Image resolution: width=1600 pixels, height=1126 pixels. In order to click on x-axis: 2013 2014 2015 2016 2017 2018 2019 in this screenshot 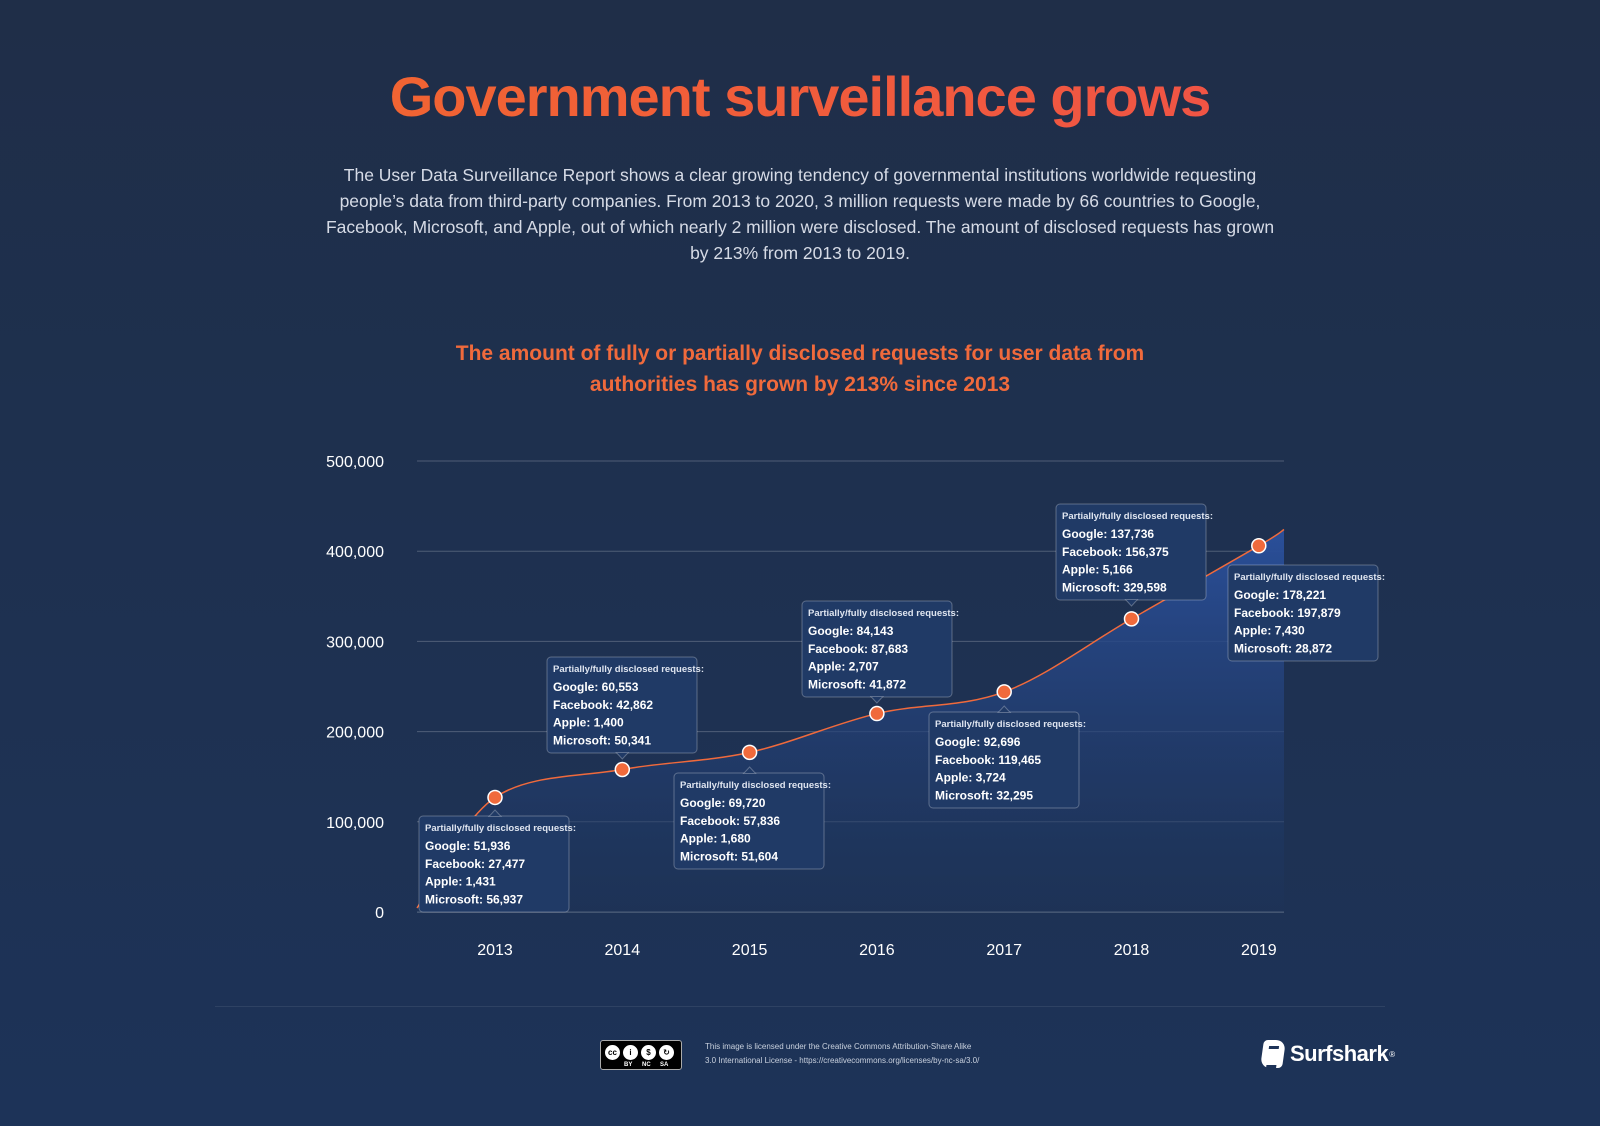, I will do `click(876, 950)`.